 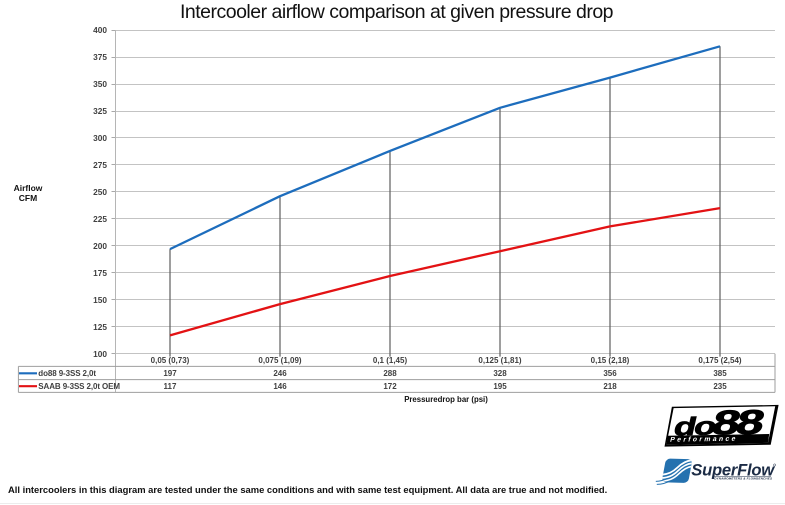 I want to click on svg-text: do, so click(x=695, y=426).